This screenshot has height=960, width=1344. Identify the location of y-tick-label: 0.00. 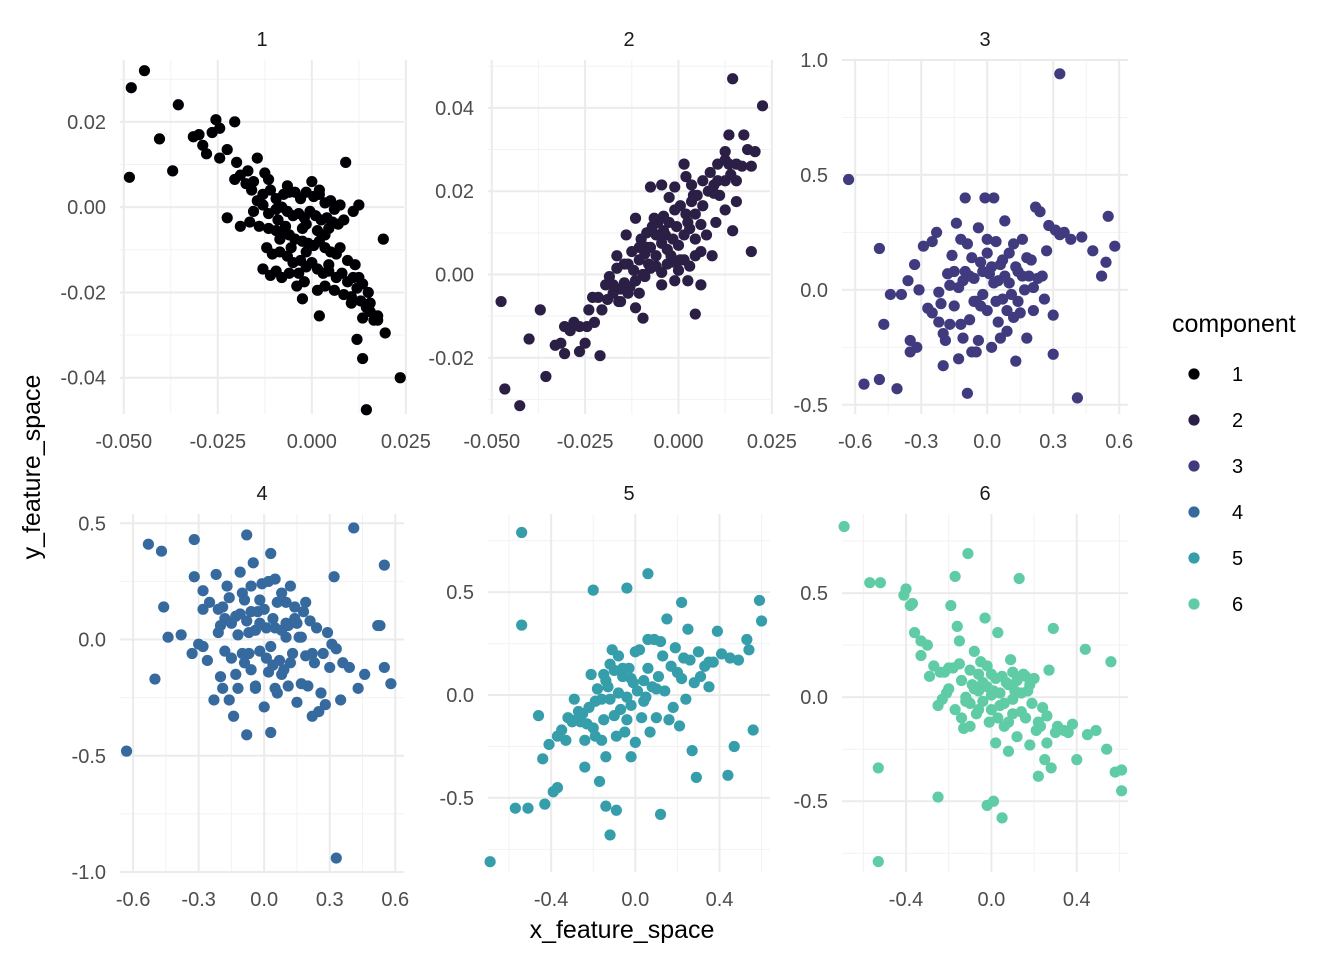
(454, 275).